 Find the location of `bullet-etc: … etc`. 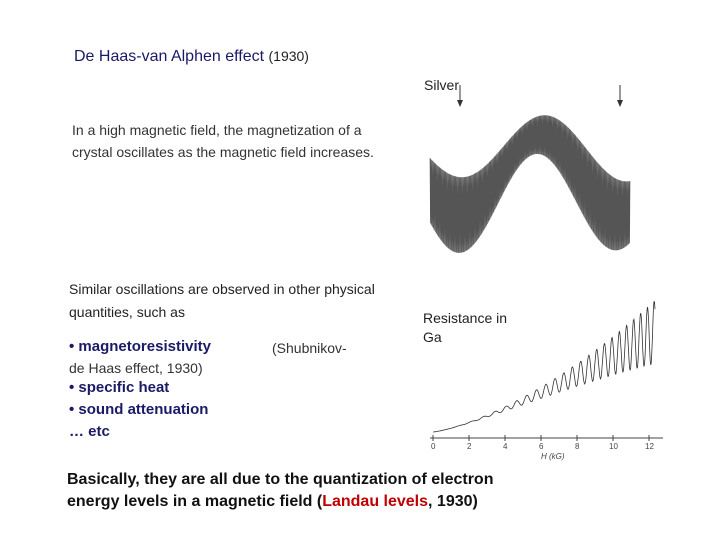

bullet-etc: … etc is located at coordinates (89, 431).